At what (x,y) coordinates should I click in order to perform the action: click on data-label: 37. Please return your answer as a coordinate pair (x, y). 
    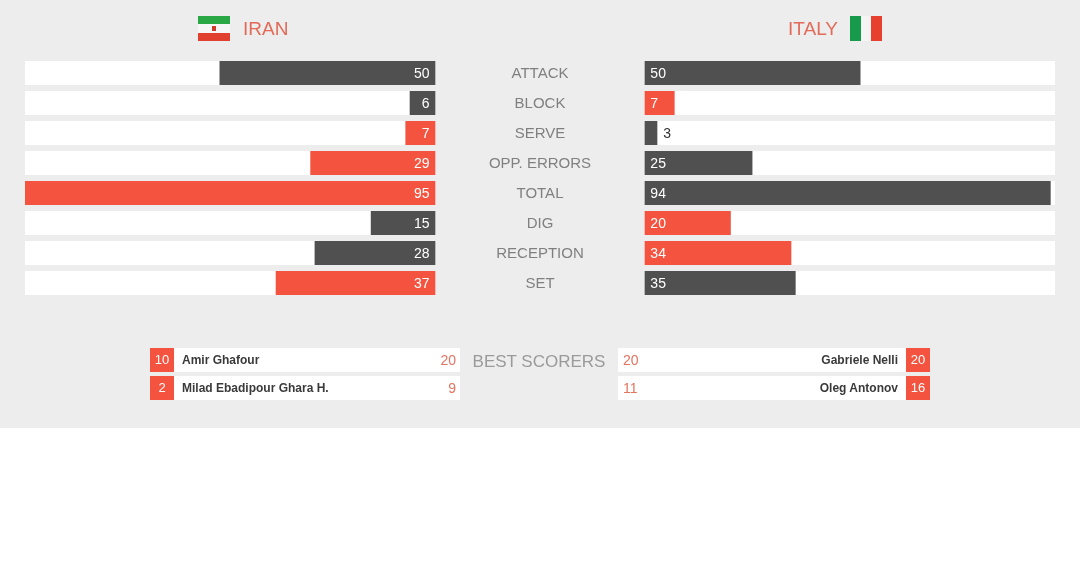
    Looking at the image, I should click on (422, 282).